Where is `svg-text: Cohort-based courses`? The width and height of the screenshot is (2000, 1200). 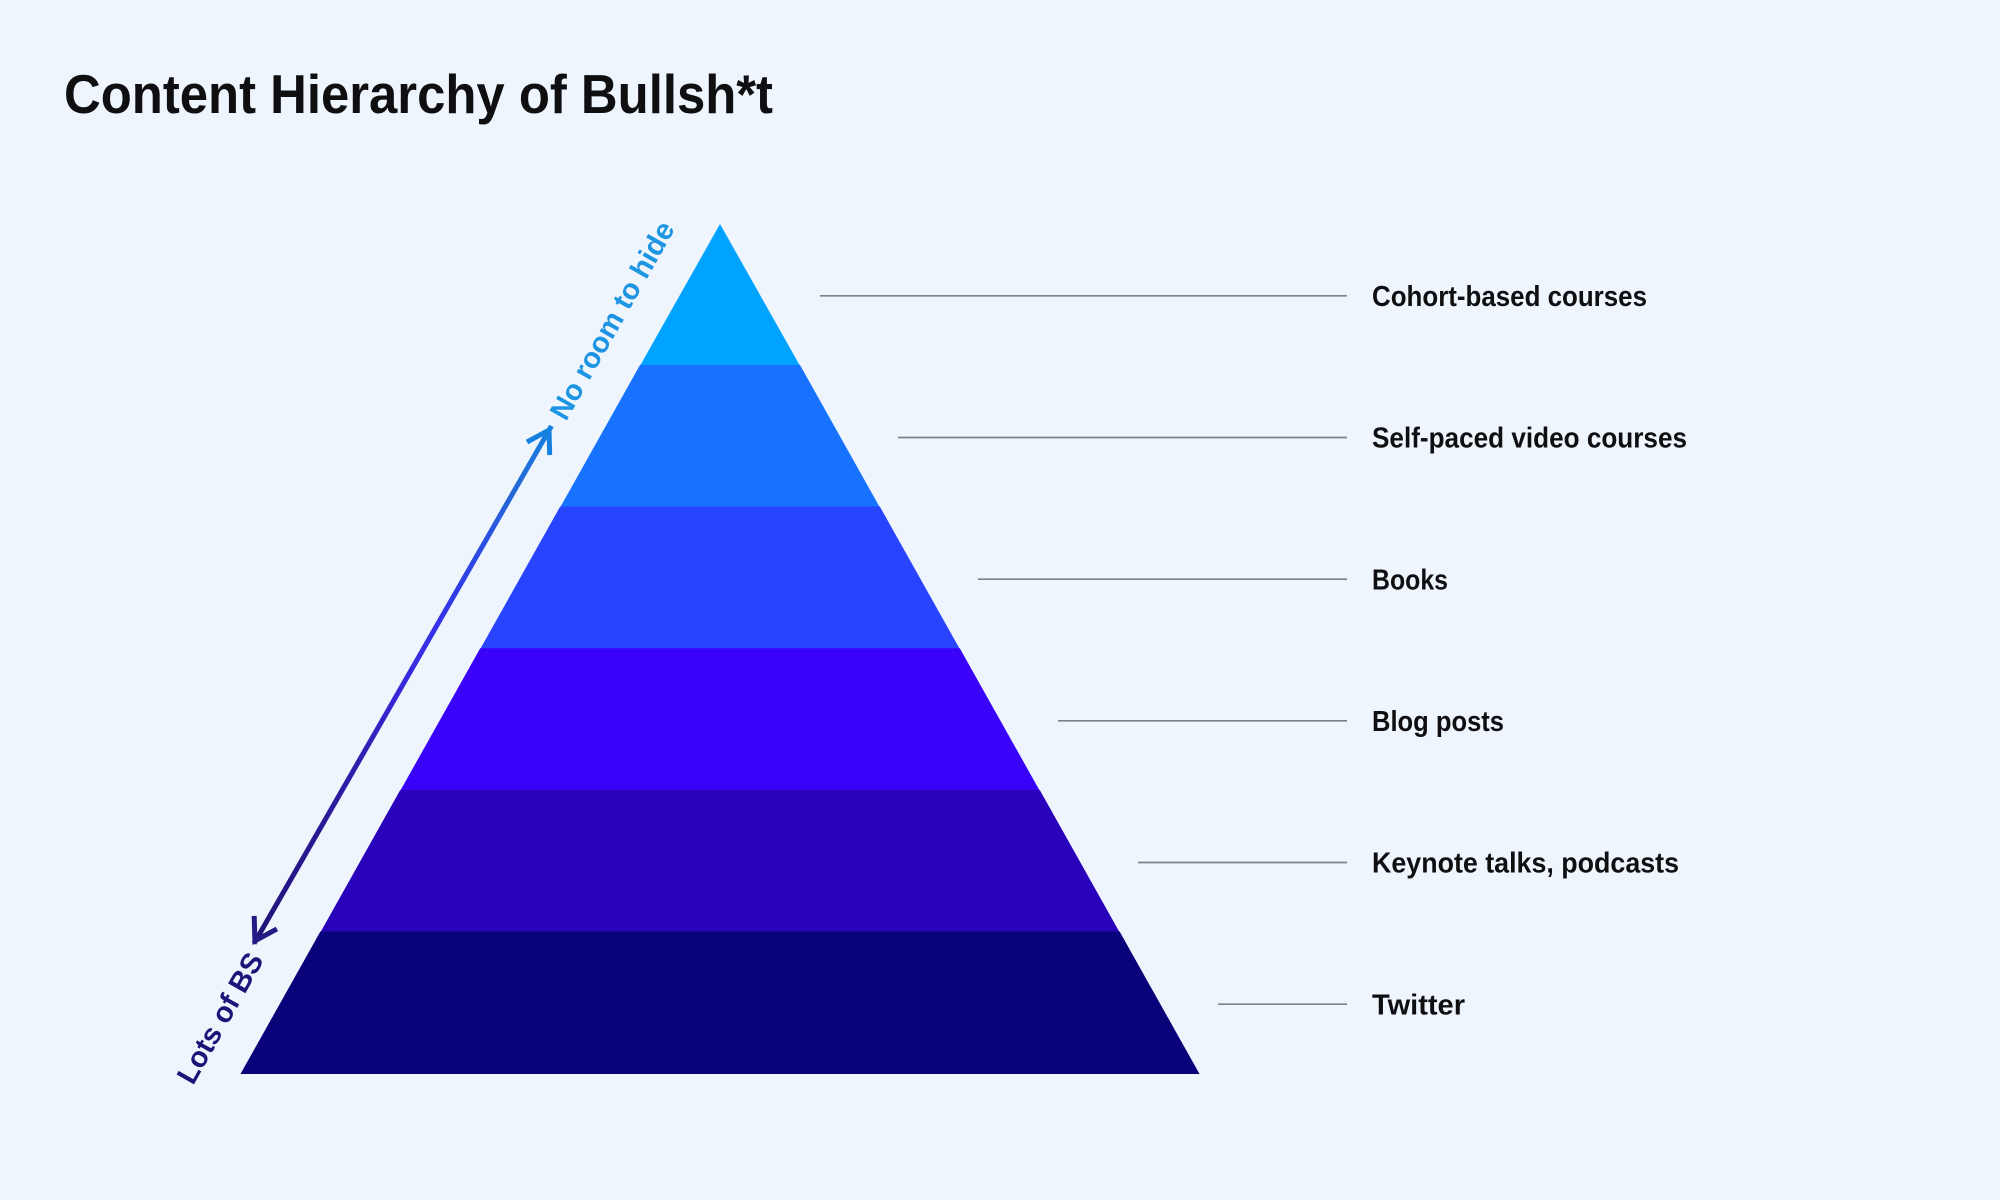 svg-text: Cohort-based courses is located at coordinates (1509, 297).